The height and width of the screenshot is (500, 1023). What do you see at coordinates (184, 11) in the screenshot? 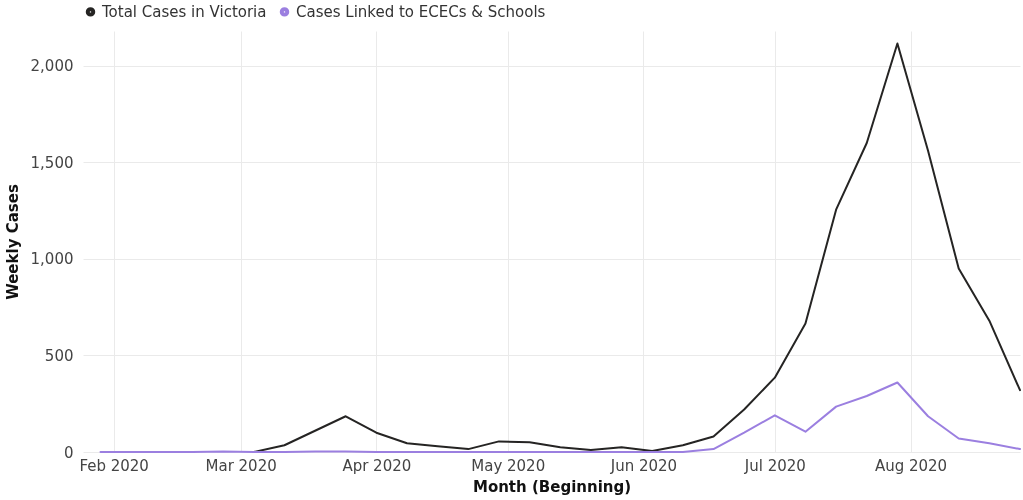
I see `legend-label: Total Cases in Victoria` at bounding box center [184, 11].